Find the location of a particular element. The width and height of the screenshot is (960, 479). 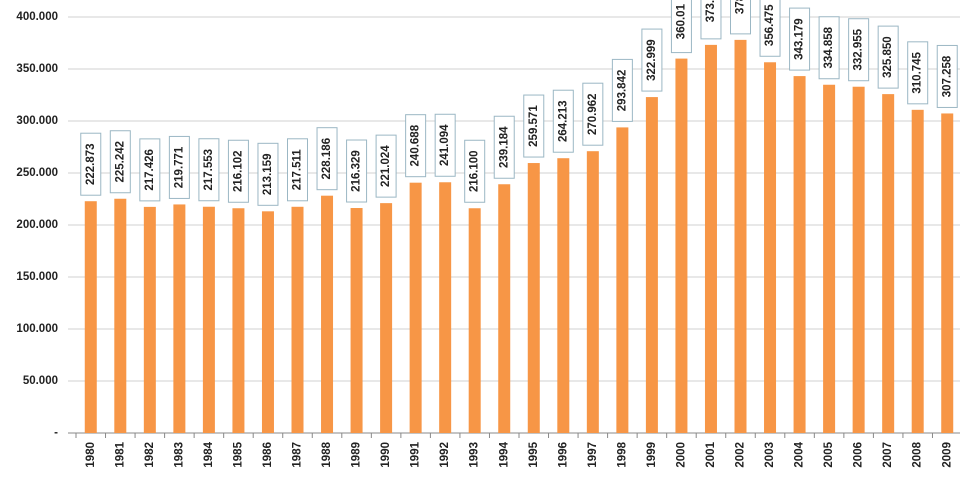

value-label: 307.258 is located at coordinates (947, 76).